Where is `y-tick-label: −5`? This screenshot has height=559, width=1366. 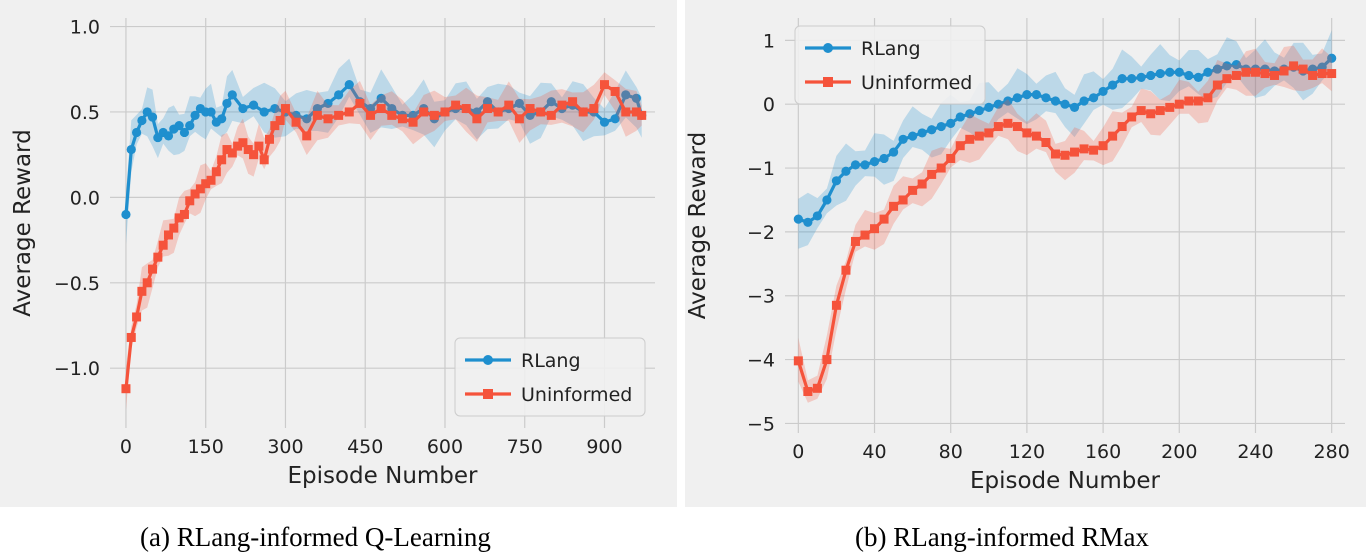
y-tick-label: −5 is located at coordinates (761, 424).